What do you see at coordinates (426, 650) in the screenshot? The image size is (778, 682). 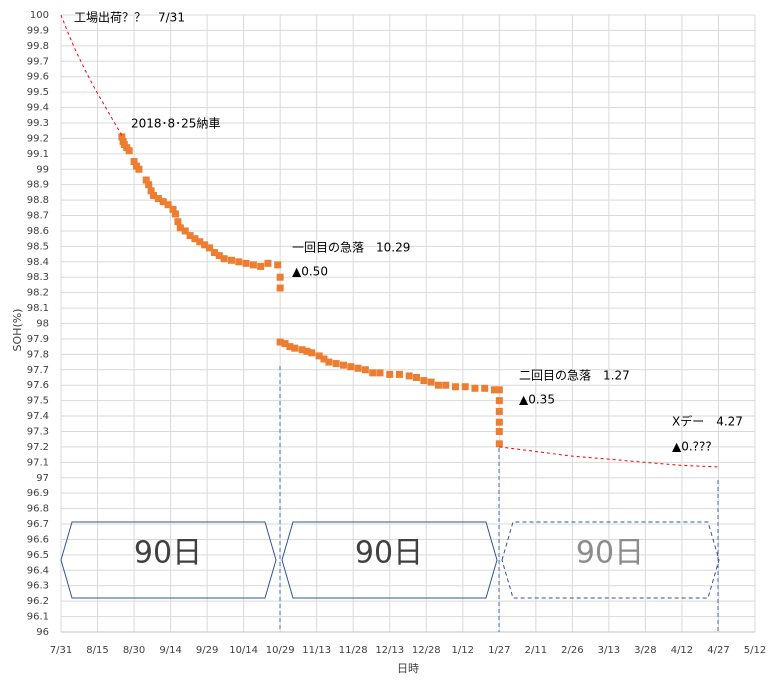 I see `x-tick-label: 12/28` at bounding box center [426, 650].